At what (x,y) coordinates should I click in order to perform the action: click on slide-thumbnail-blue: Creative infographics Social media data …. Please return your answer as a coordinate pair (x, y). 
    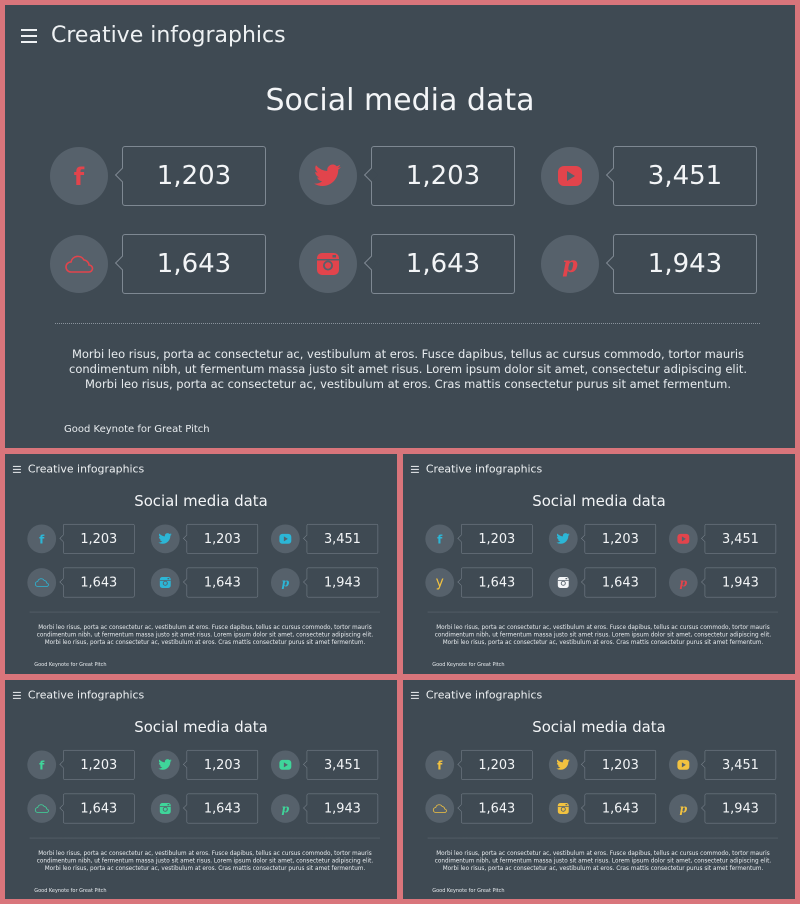
    Looking at the image, I should click on (201, 564).